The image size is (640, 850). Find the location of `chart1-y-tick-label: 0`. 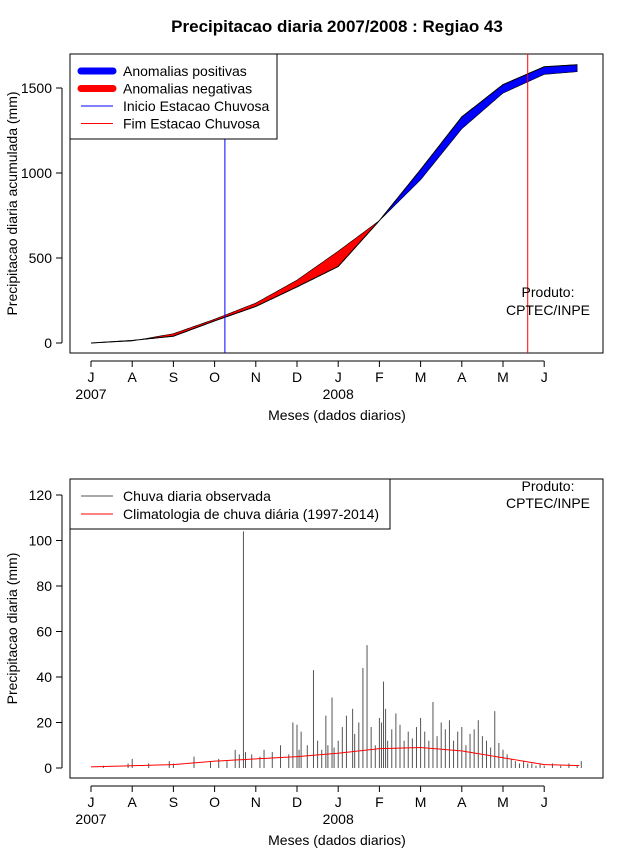

chart1-y-tick-label: 0 is located at coordinates (48, 343).